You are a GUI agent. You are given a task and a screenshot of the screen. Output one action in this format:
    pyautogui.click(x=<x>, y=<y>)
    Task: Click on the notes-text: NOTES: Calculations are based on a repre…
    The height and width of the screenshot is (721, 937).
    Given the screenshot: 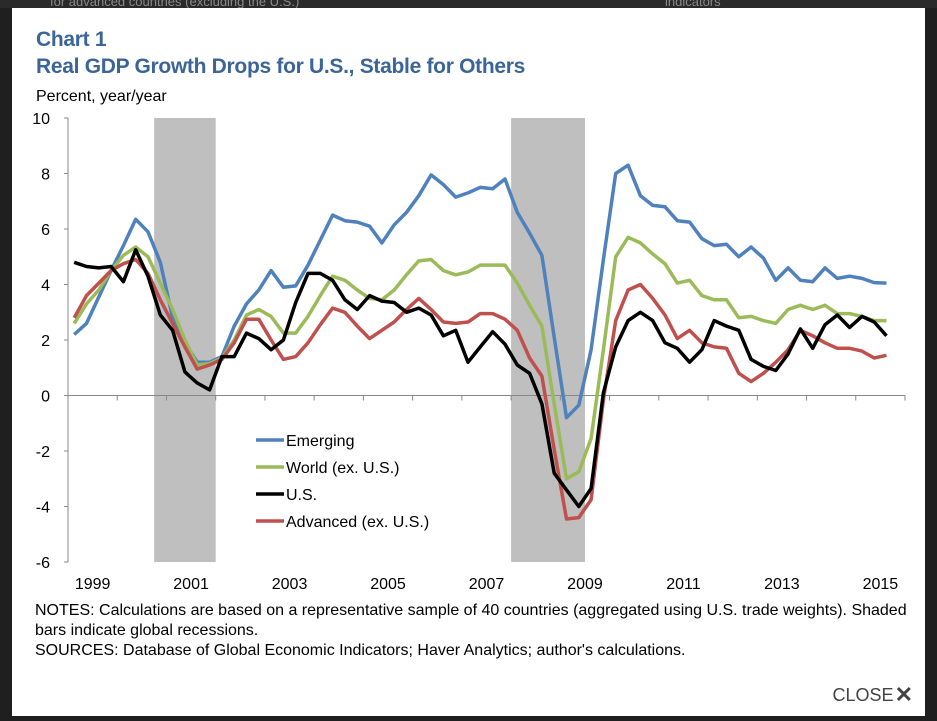 What is the action you would take?
    pyautogui.click(x=471, y=620)
    